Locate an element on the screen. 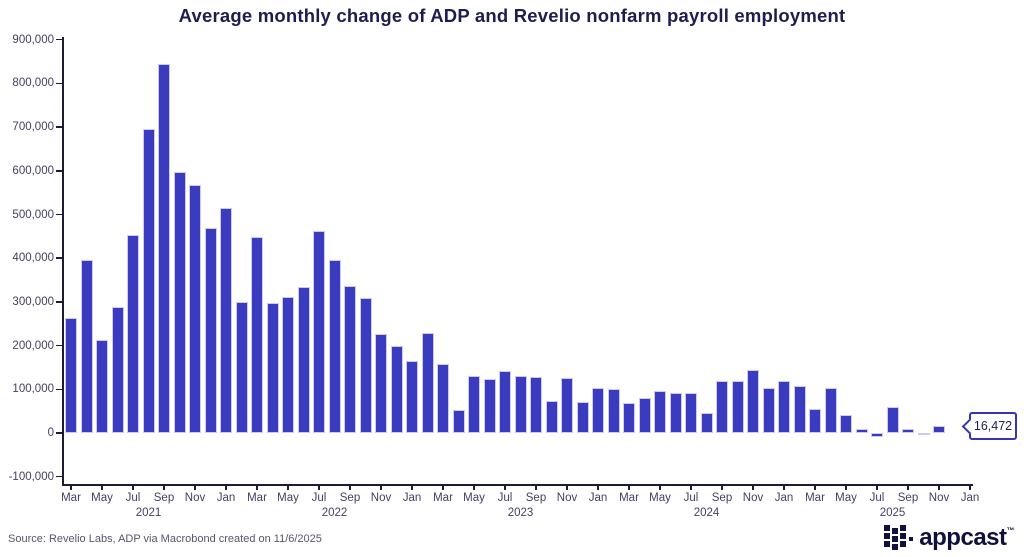  y-axis-label: 200,000 is located at coordinates (33, 345).